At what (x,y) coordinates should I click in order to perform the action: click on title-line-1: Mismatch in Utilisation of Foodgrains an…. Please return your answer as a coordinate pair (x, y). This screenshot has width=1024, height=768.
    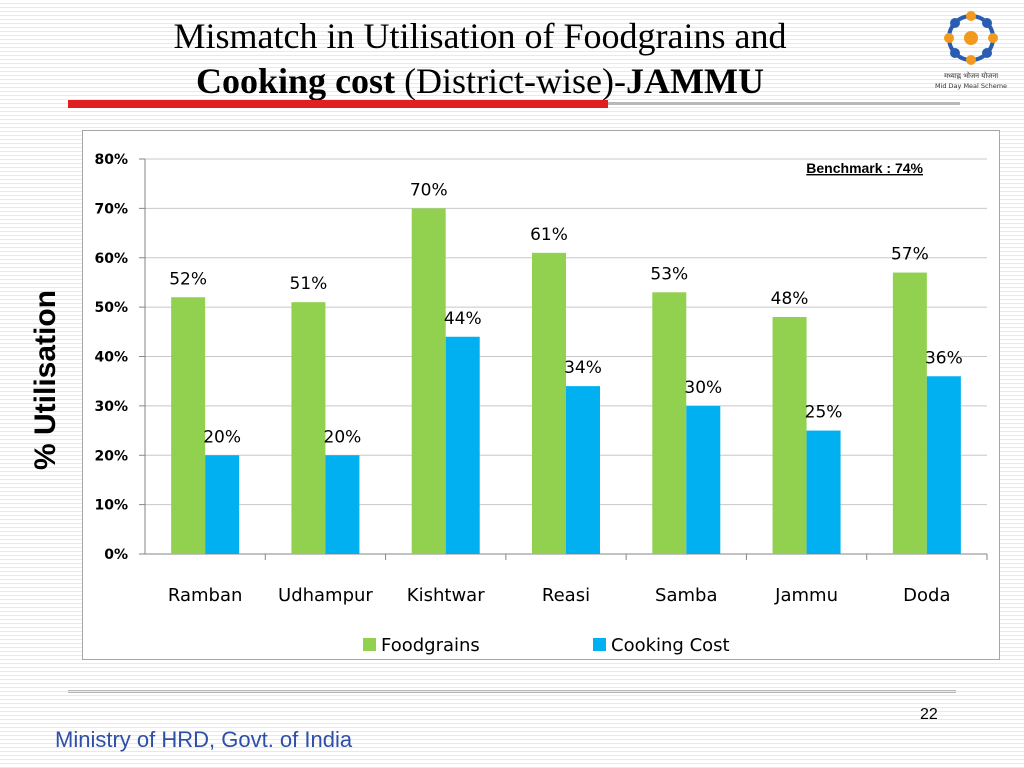
    Looking at the image, I should click on (480, 36).